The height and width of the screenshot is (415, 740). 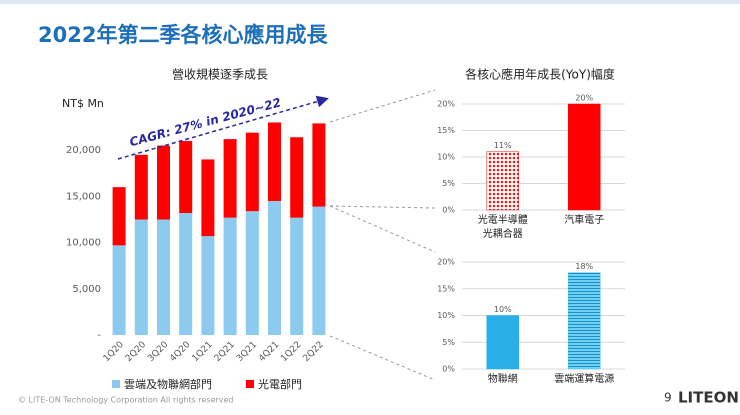 I want to click on x-tick-label: 2Q20, so click(x=136, y=352).